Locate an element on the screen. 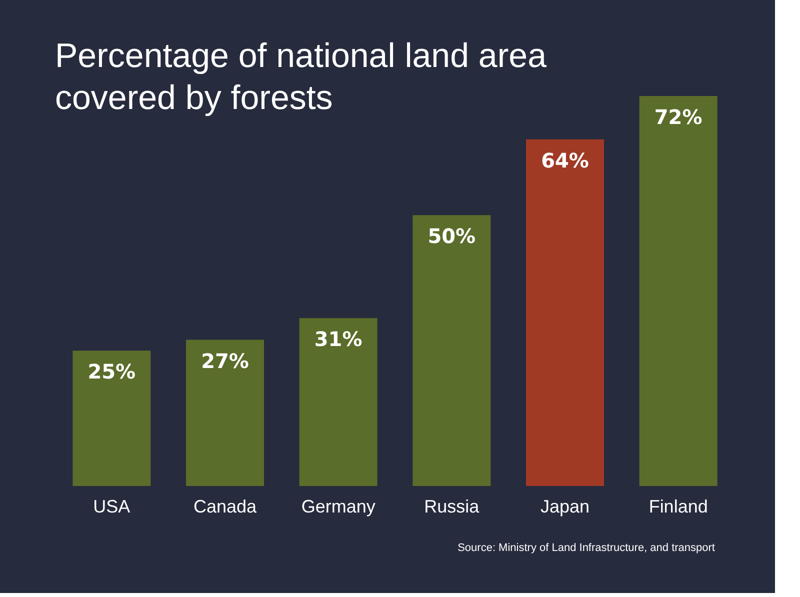 The height and width of the screenshot is (597, 800). text: Percentage of national land area is located at coordinates (300, 56).